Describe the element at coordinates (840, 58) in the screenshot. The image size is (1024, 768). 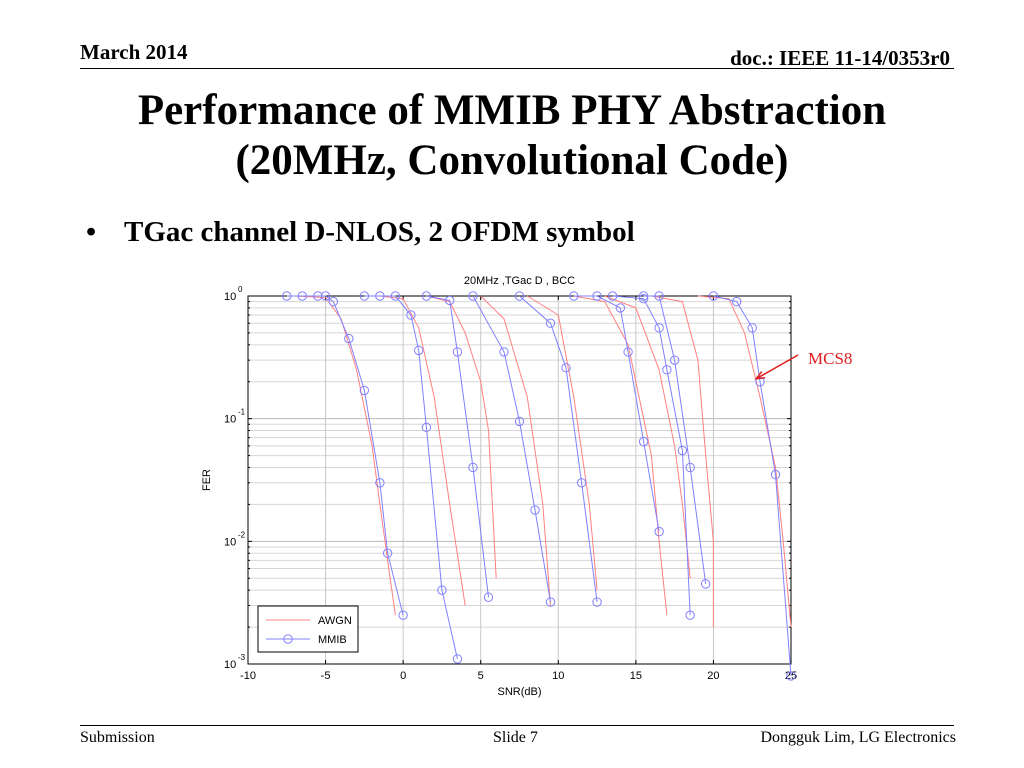
I see `header-doc-id: doc.: IEEE 11-14/0353r0` at that location.